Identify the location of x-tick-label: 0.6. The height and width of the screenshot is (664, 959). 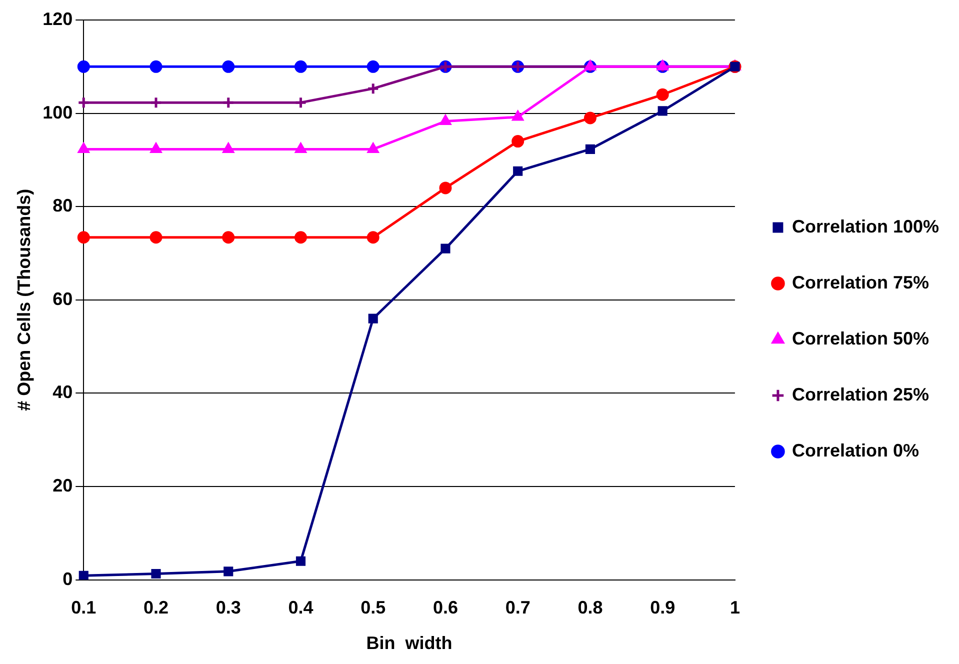
(445, 608).